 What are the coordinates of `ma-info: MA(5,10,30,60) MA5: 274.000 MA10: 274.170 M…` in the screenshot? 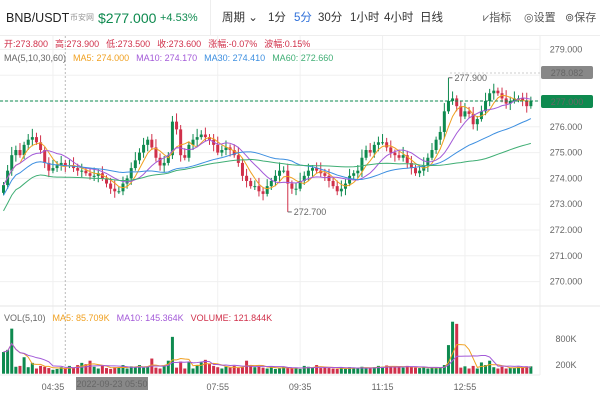 It's located at (172, 58).